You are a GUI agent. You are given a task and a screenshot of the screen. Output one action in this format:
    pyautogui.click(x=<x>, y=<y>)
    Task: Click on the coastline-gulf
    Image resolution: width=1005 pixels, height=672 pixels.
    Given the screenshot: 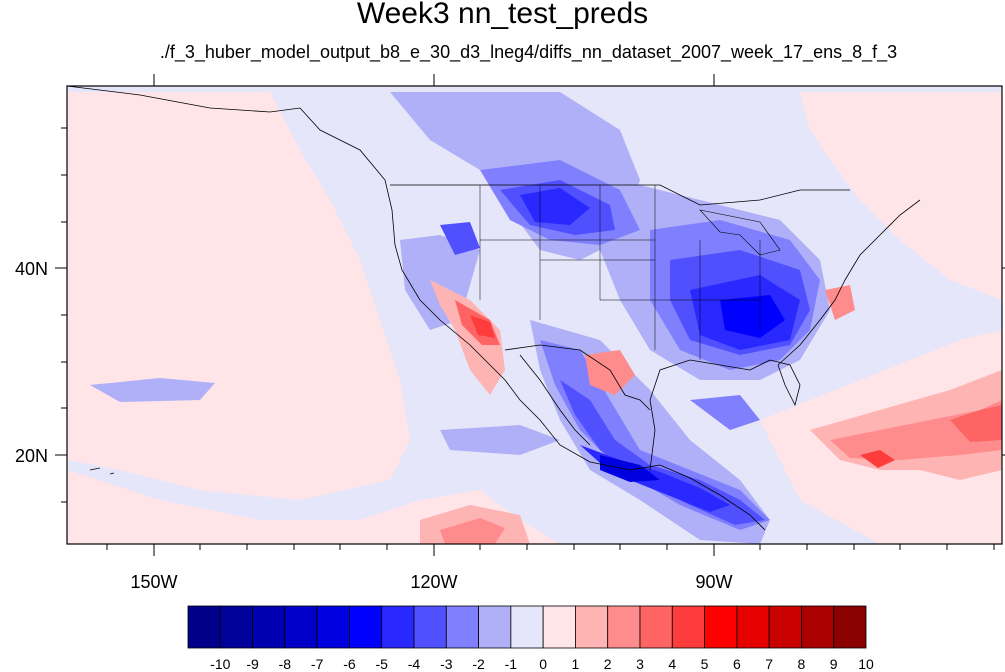 What is the action you would take?
    pyautogui.click(x=725, y=415)
    